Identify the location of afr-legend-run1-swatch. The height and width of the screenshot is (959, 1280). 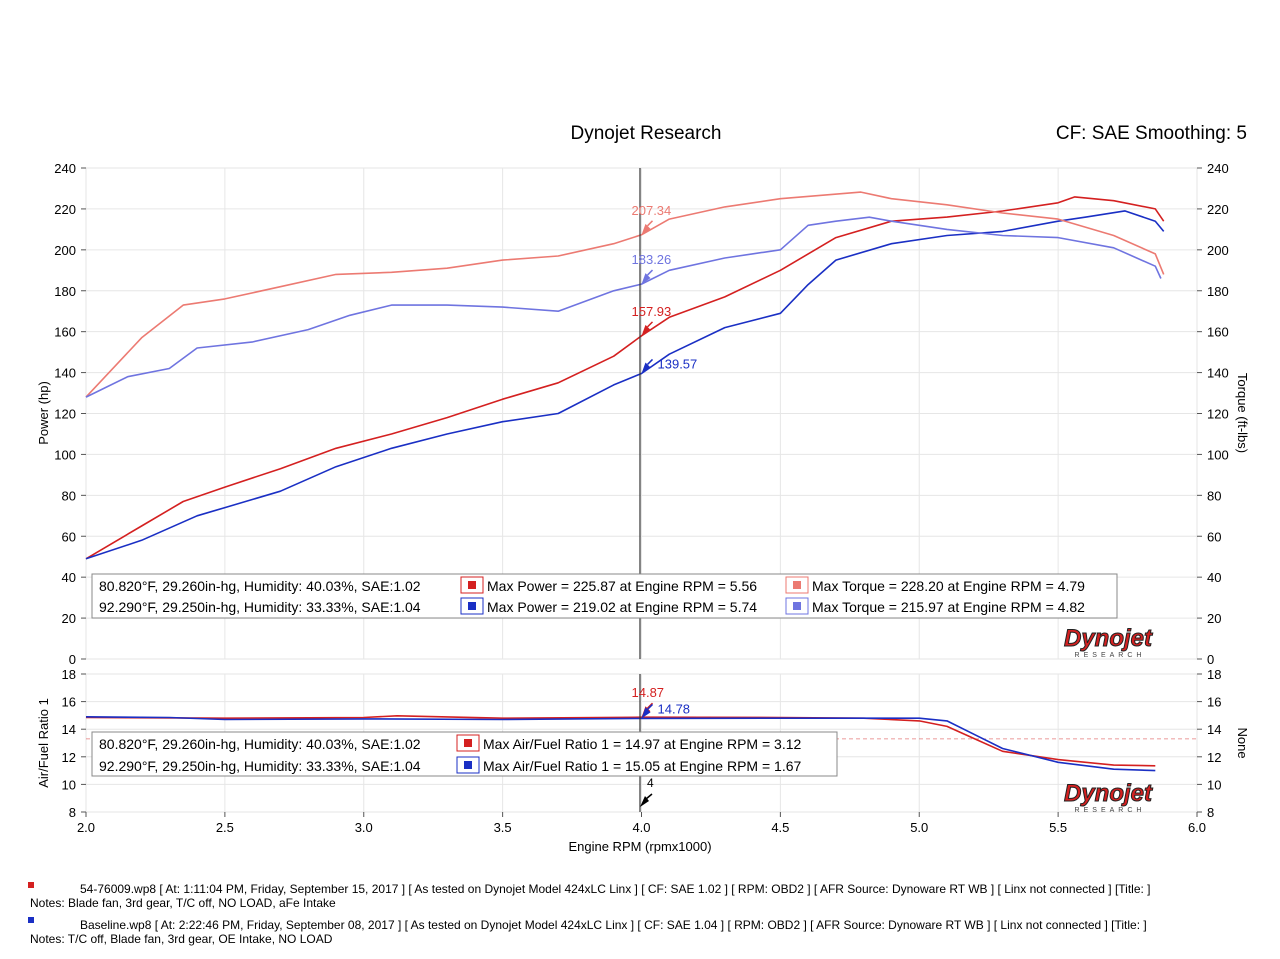
(468, 743).